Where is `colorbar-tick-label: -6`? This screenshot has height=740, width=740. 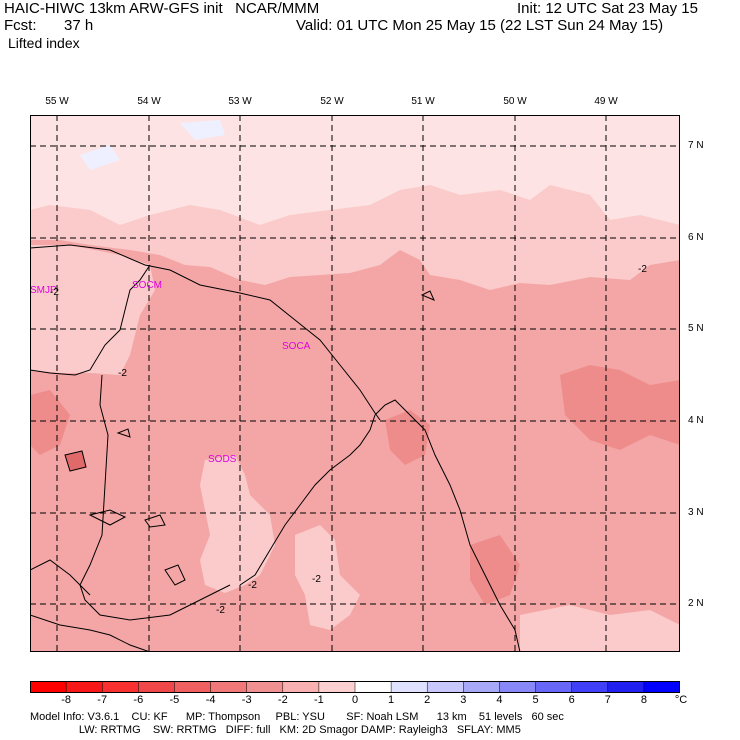 colorbar-tick-label: -6 is located at coordinates (138, 700).